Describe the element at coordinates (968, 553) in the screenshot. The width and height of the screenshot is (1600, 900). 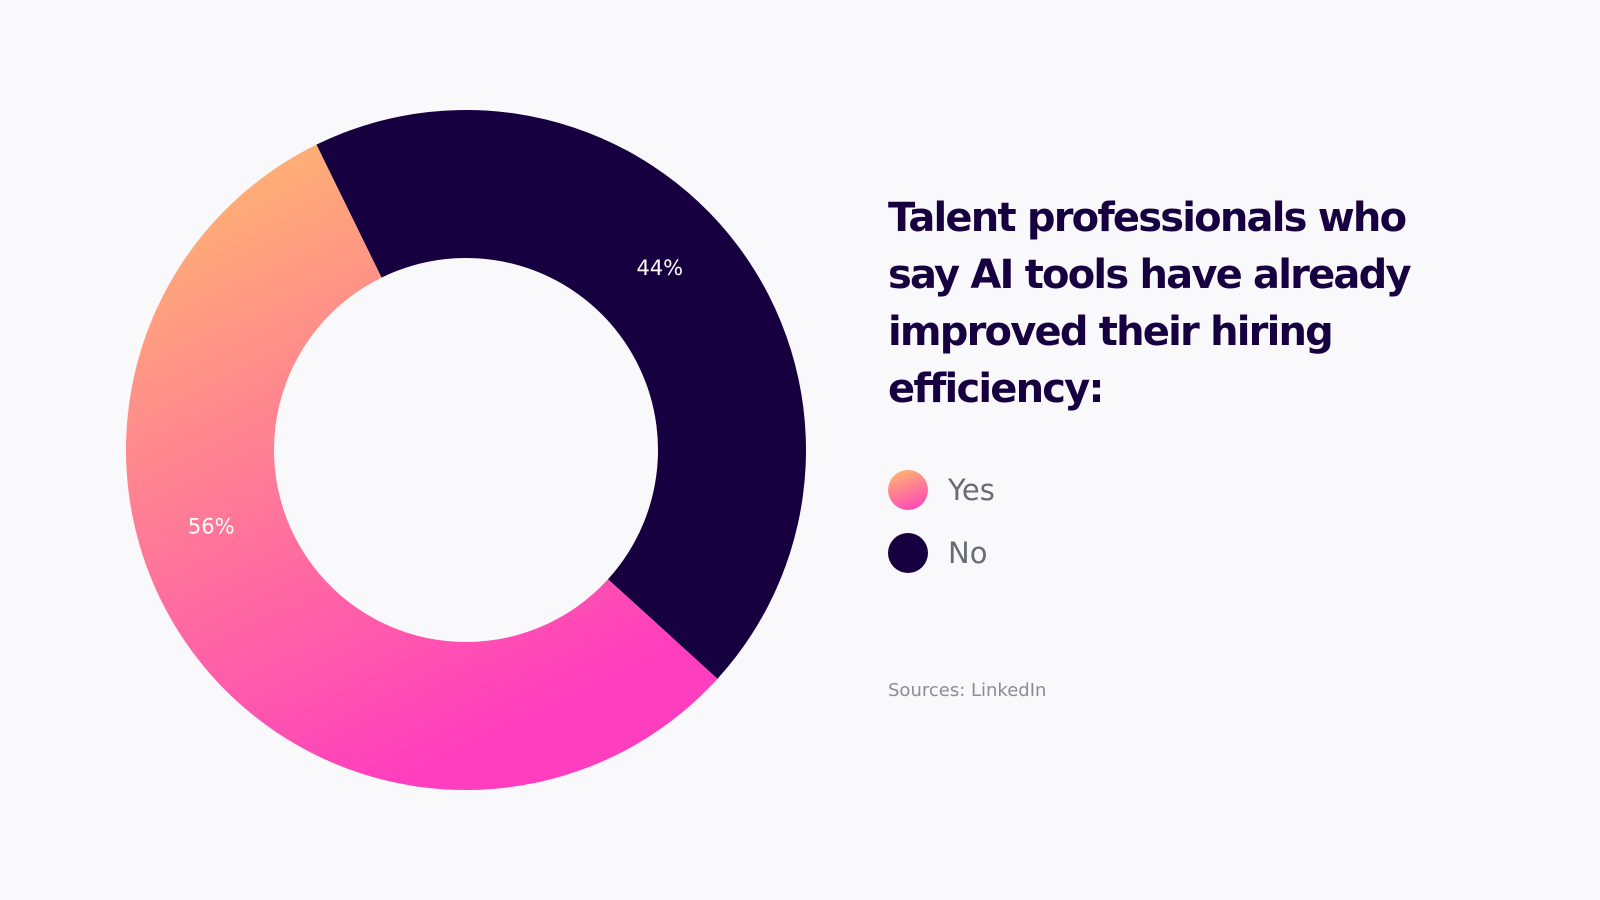
I see `legend-label-no: No` at that location.